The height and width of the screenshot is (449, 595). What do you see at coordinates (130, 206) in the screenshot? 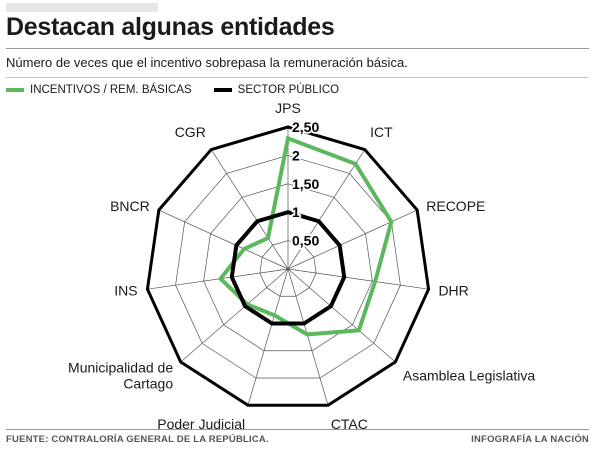
I see `category-label-bncr: BNCR` at bounding box center [130, 206].